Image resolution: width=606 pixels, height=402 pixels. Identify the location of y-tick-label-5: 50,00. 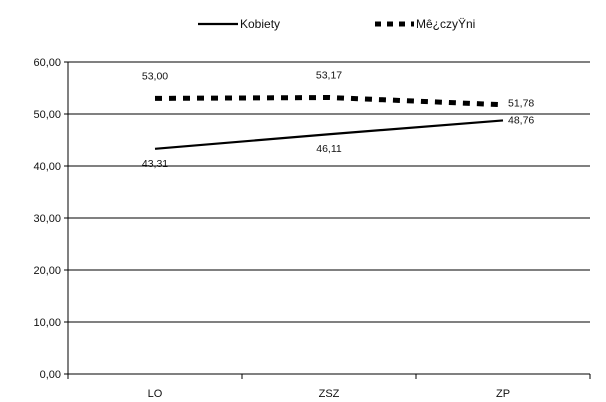
(47, 115).